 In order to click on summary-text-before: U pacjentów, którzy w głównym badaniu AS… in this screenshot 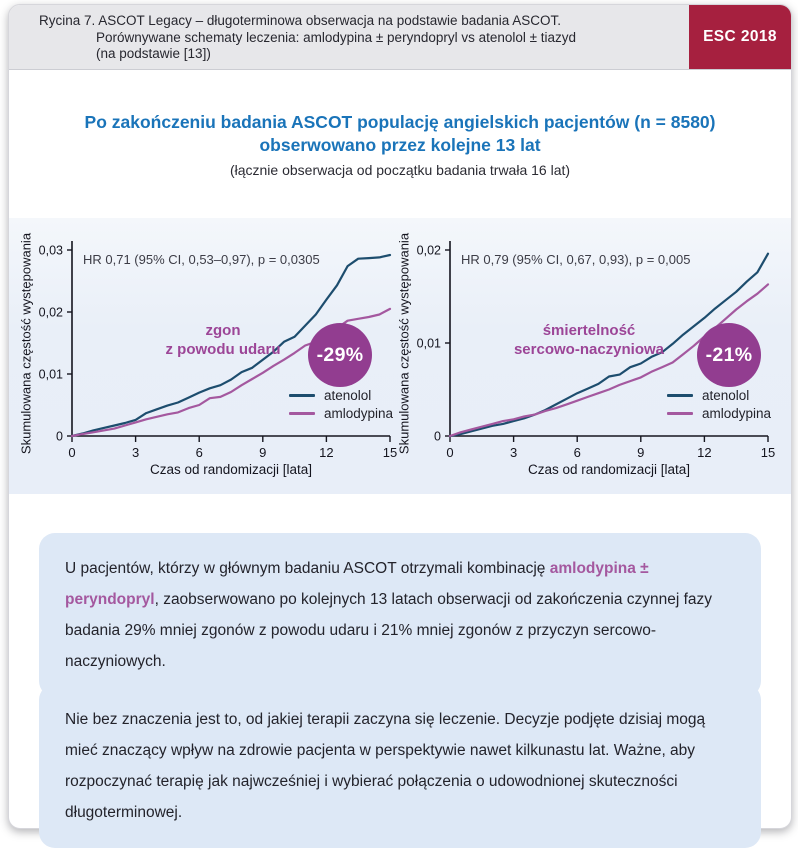, I will do `click(307, 568)`.